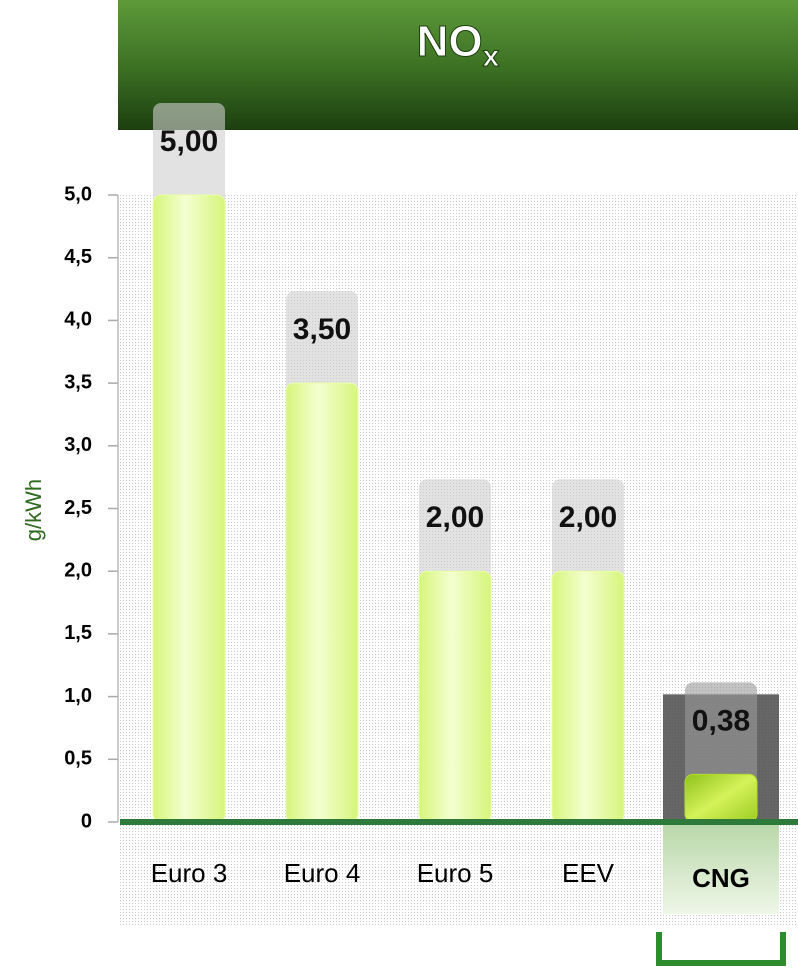 This screenshot has width=798, height=970. I want to click on y-tick-label: 4,5, so click(78, 257).